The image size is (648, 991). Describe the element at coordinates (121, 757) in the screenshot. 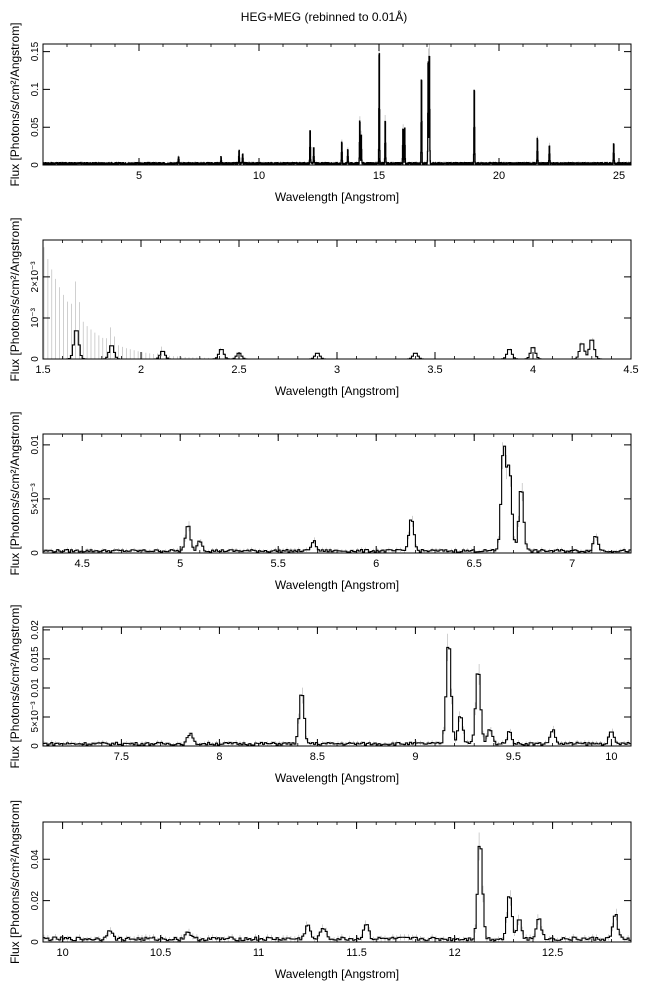

I see `x-tick-label: 7.5` at that location.